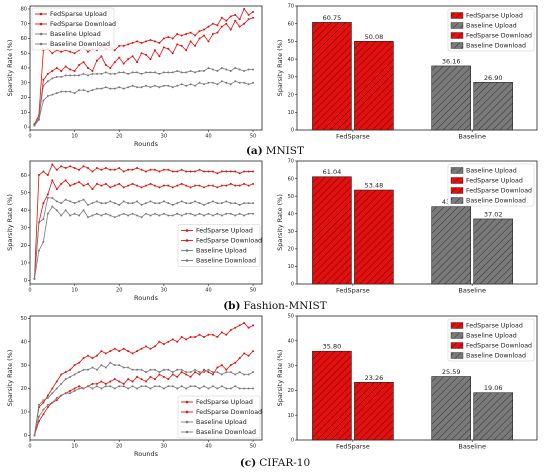 The width and height of the screenshot is (550, 474). Describe the element at coordinates (229, 412) in the screenshot. I see `line-2-legend-label: FedSparse Download` at that location.